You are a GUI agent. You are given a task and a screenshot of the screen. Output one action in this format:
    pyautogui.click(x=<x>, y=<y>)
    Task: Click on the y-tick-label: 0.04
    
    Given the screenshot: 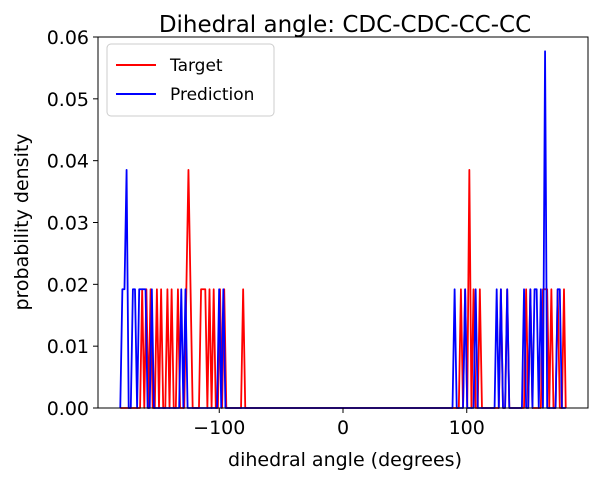 What is the action you would take?
    pyautogui.click(x=68, y=162)
    